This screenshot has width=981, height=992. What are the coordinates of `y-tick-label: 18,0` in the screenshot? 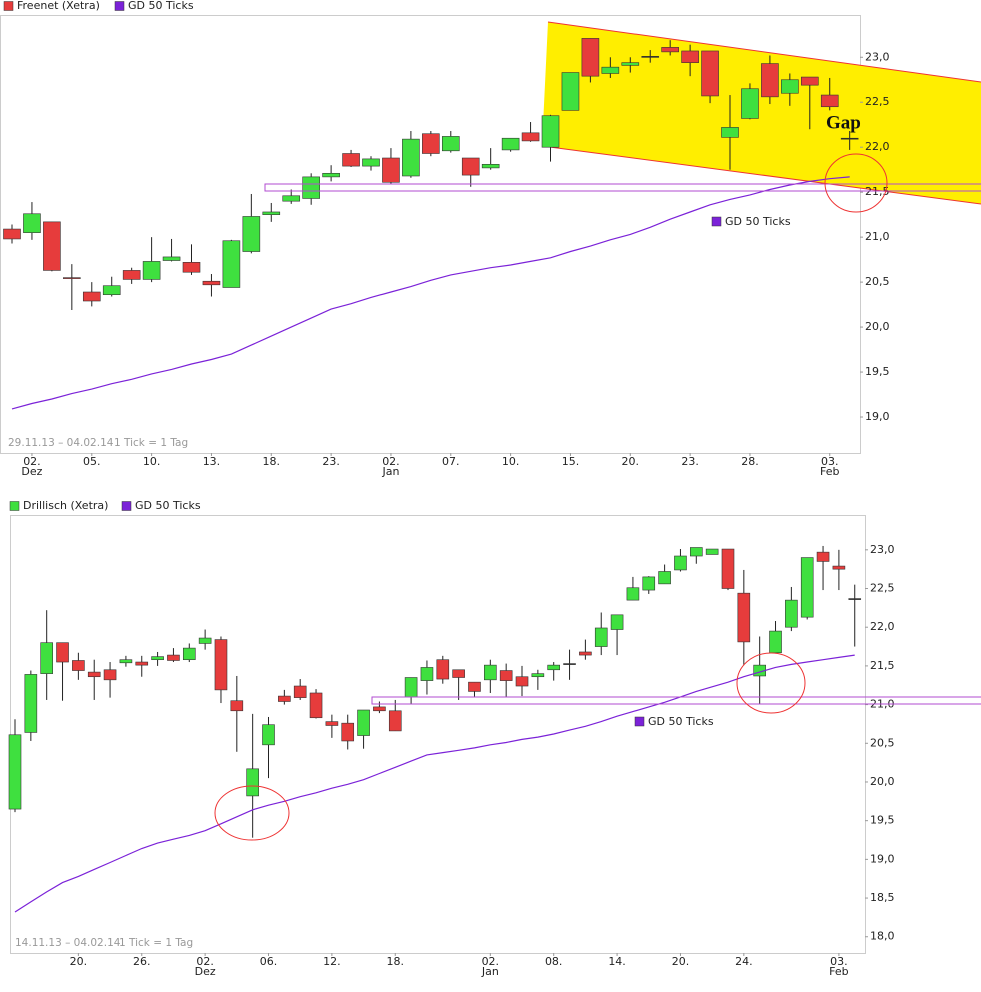 It's located at (882, 936).